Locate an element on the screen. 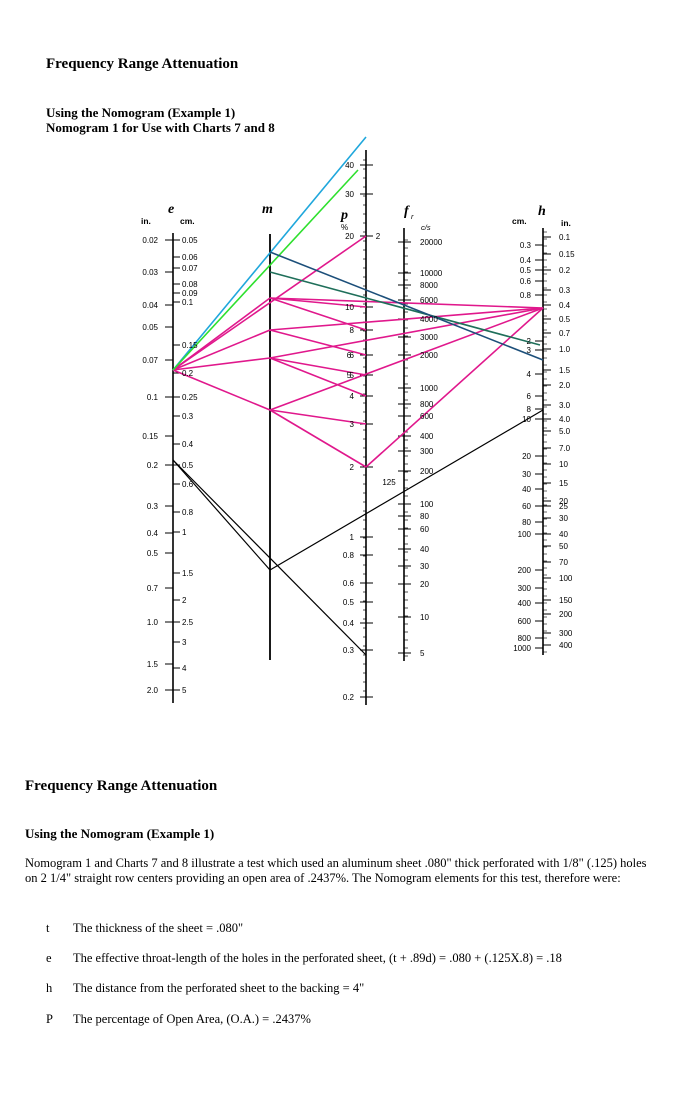  e-cm-tick-label: 0.6 is located at coordinates (188, 484).